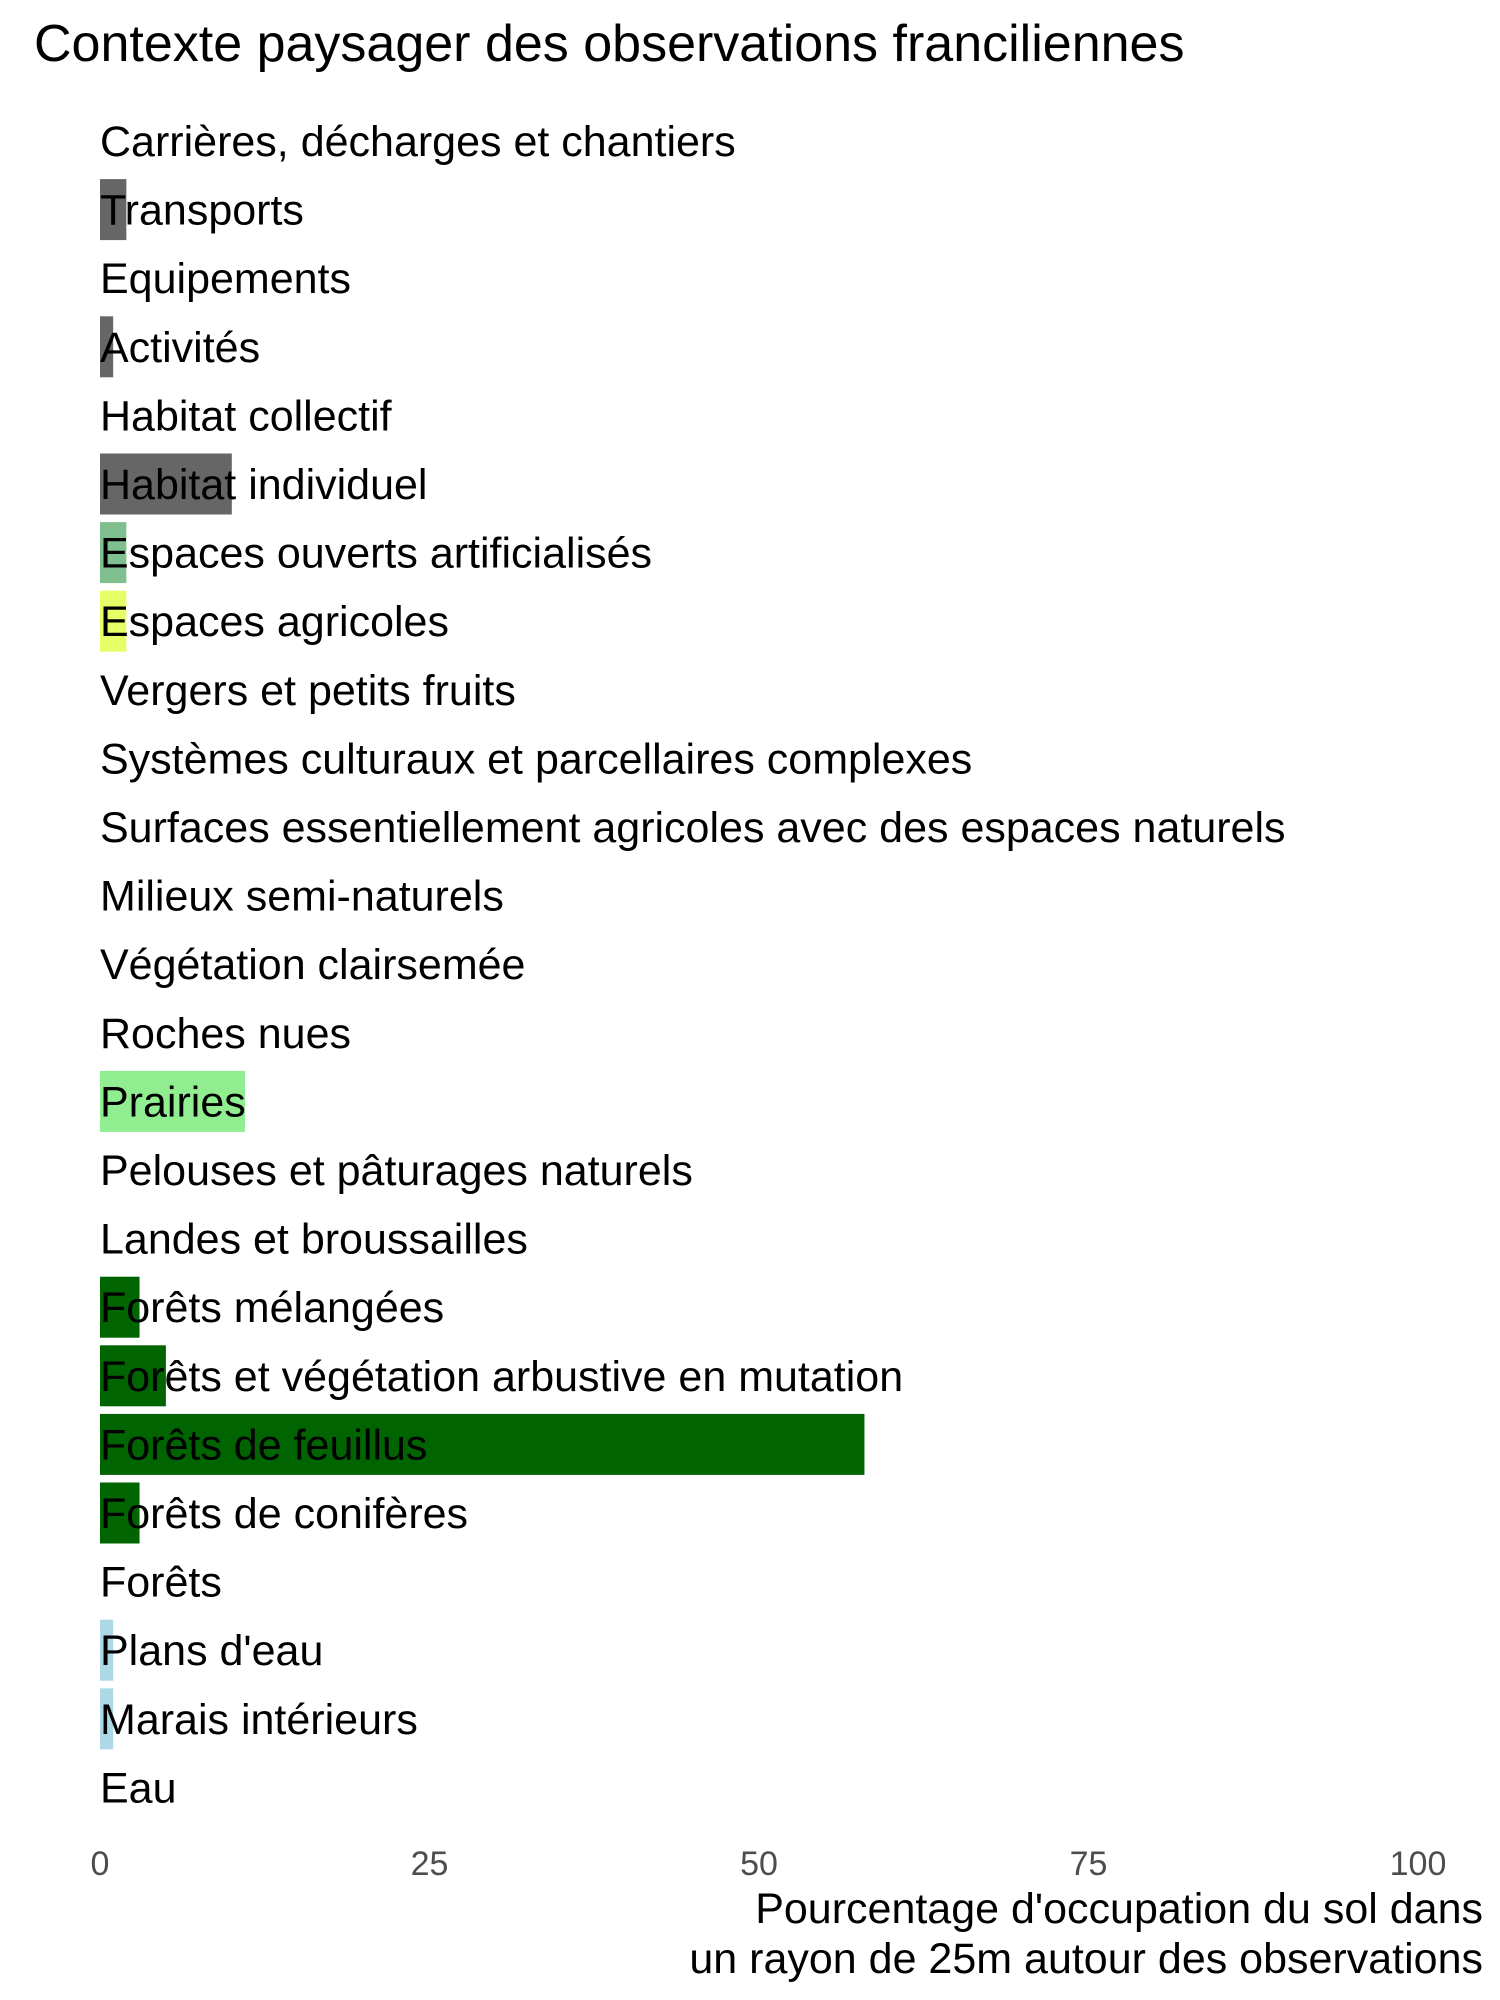 The image size is (1500, 2000). What do you see at coordinates (1119, 1909) in the screenshot?
I see `x-axis-title-line-1: Pourcentage d'occupation du sol dans` at bounding box center [1119, 1909].